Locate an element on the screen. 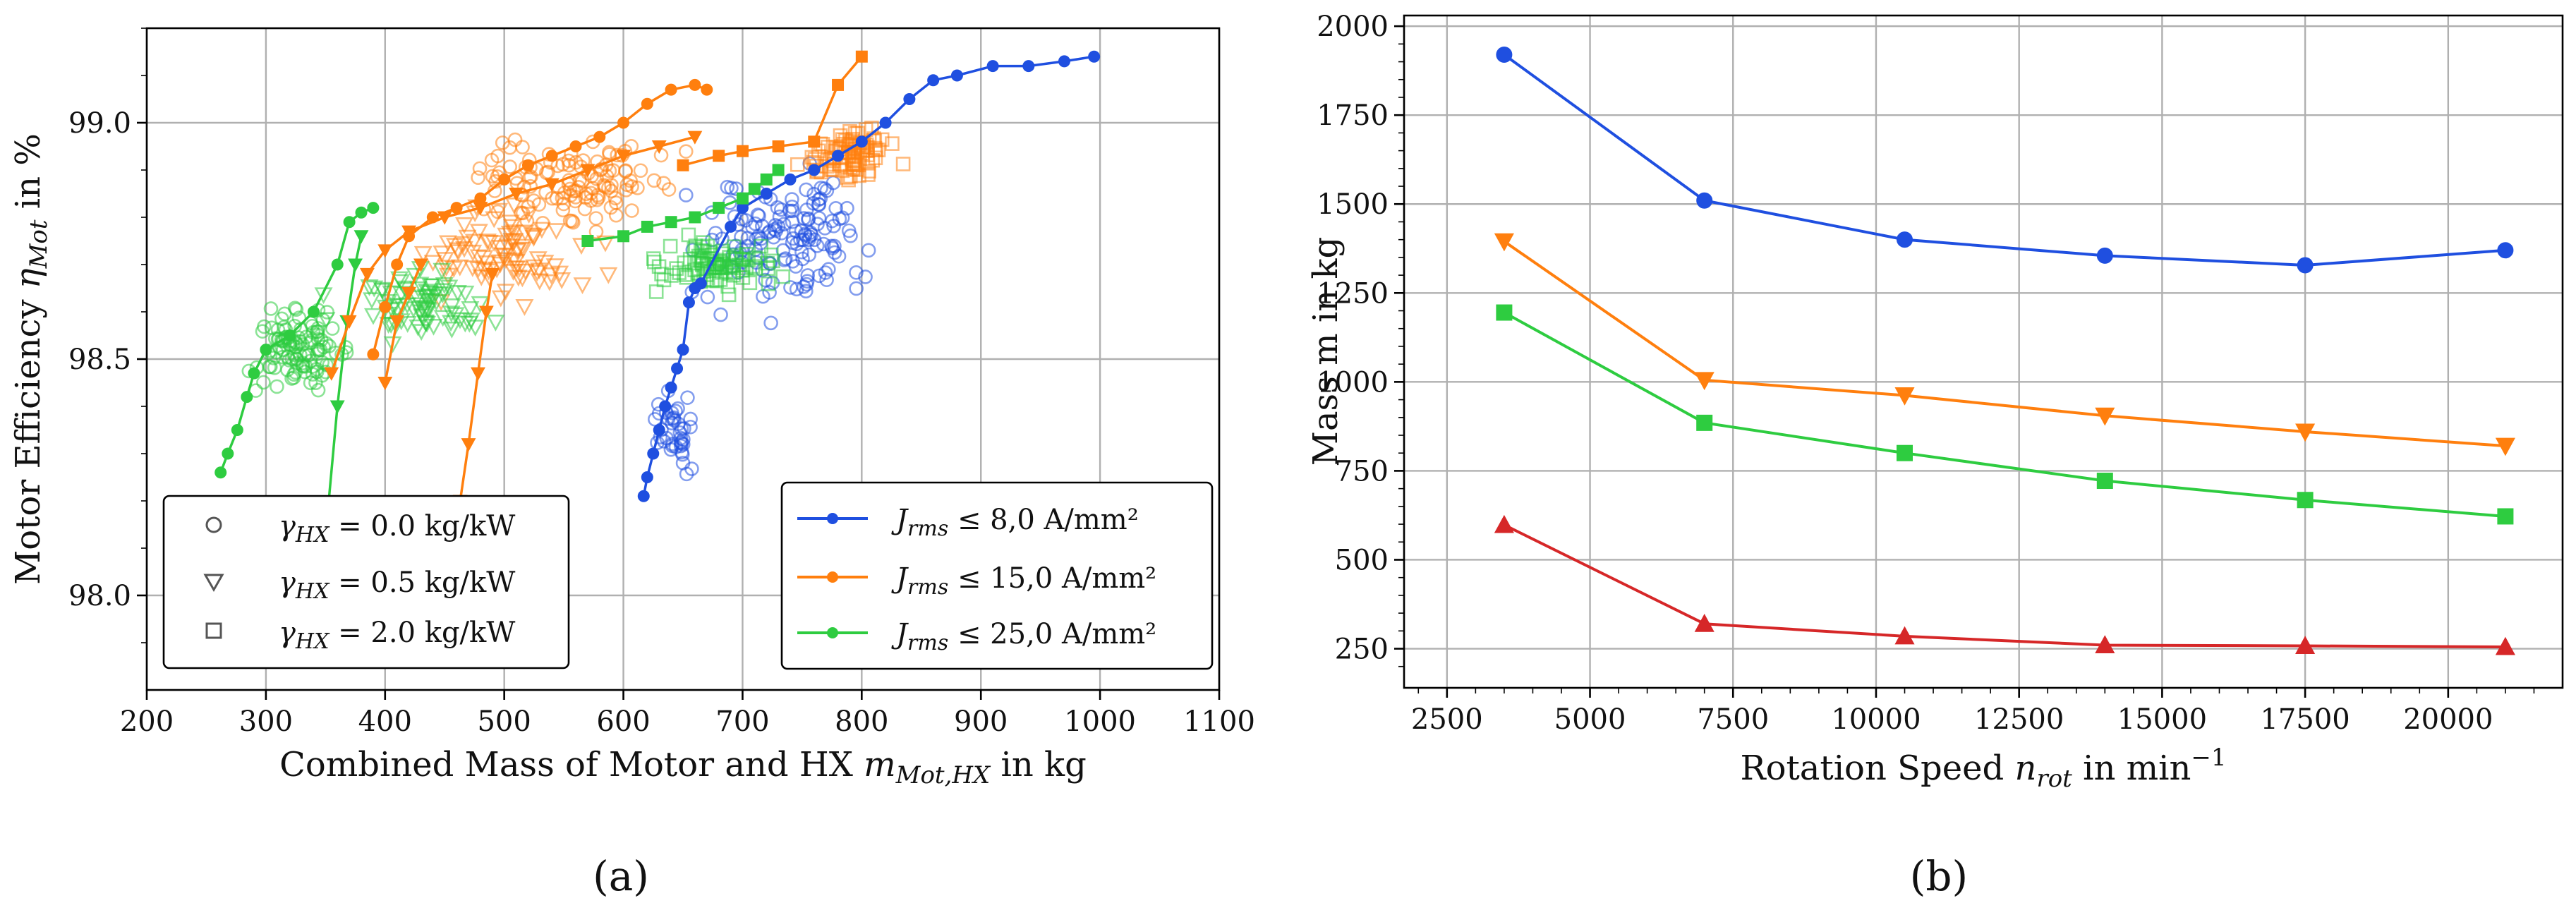  legend-current-entry-1: Jrms ≤ 15,0 A/mm² is located at coordinates (1024, 581).